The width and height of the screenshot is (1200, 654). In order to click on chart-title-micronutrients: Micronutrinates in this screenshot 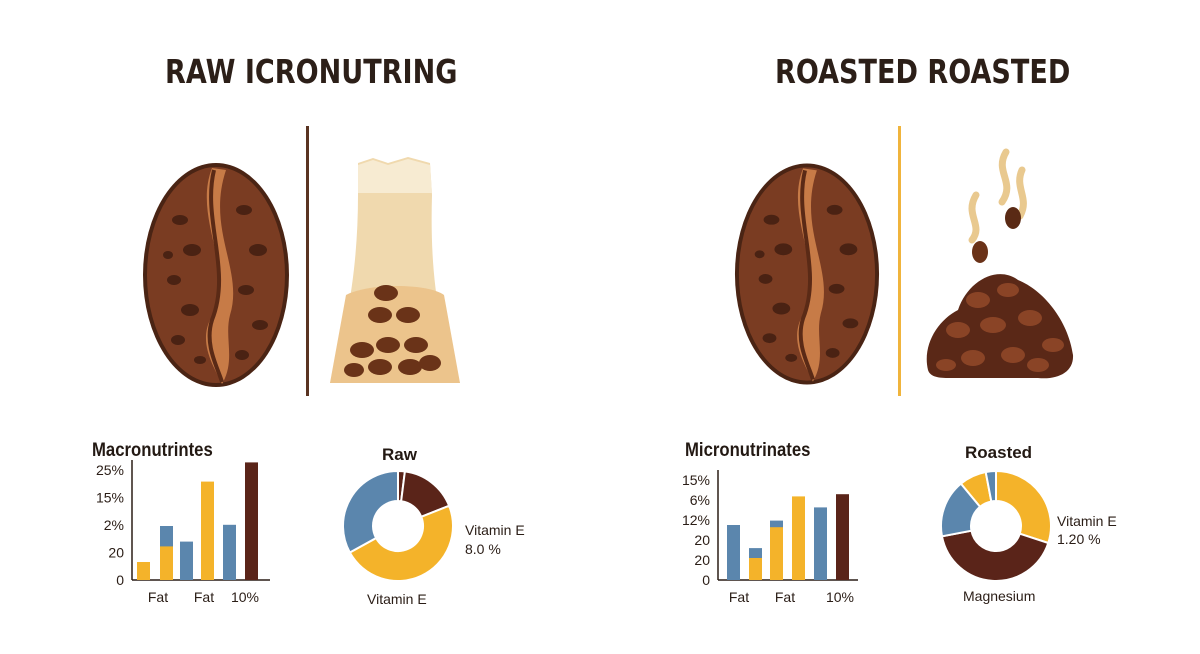, I will do `click(748, 450)`.